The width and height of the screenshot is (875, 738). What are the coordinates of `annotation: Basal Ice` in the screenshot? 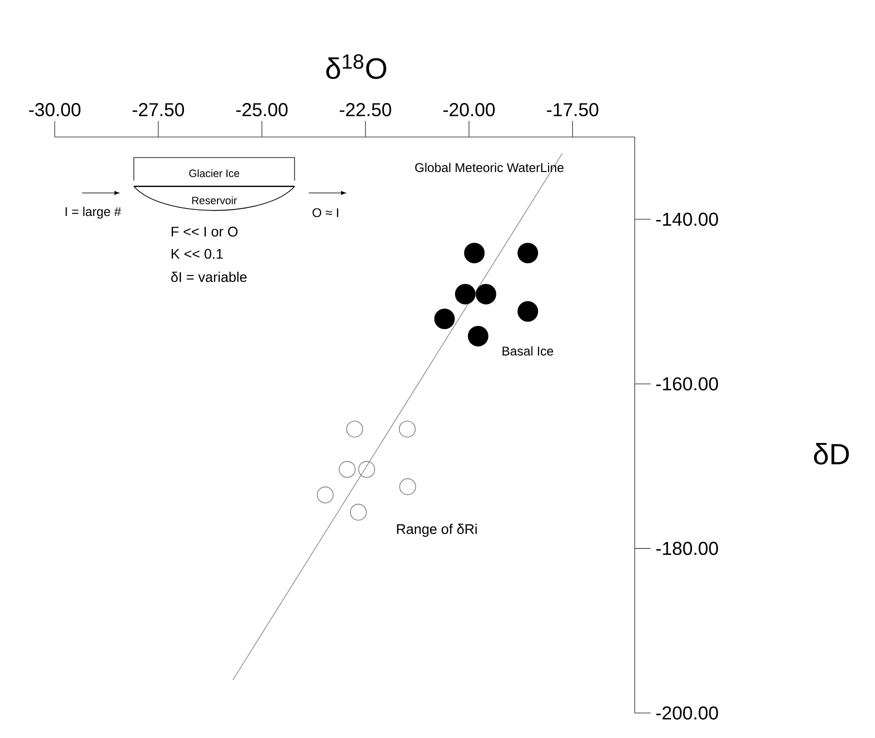 It's located at (528, 351).